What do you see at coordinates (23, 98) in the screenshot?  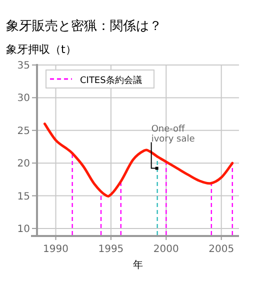 I see `y-tick-label: 30` at bounding box center [23, 98].